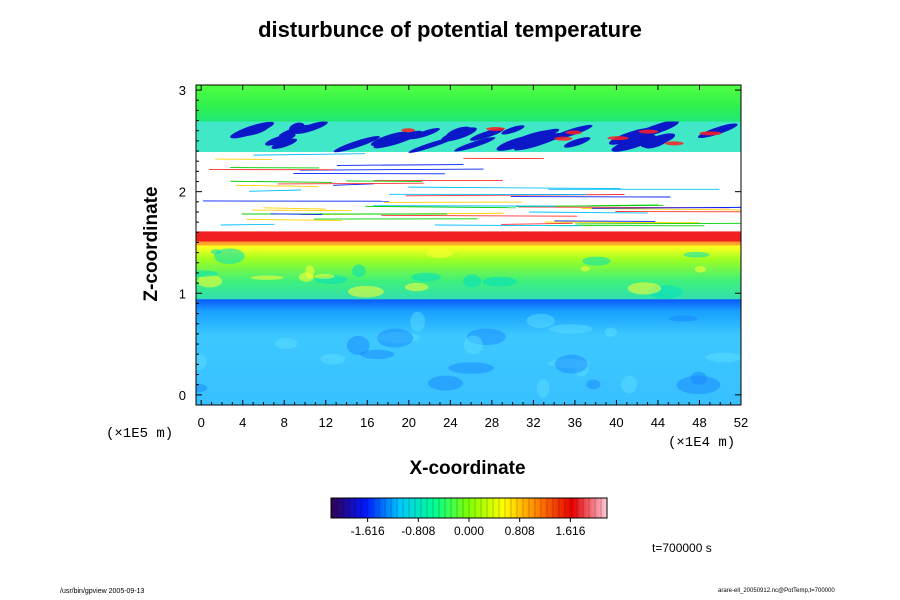  What do you see at coordinates (182, 293) in the screenshot?
I see `y-tick-label: 1` at bounding box center [182, 293].